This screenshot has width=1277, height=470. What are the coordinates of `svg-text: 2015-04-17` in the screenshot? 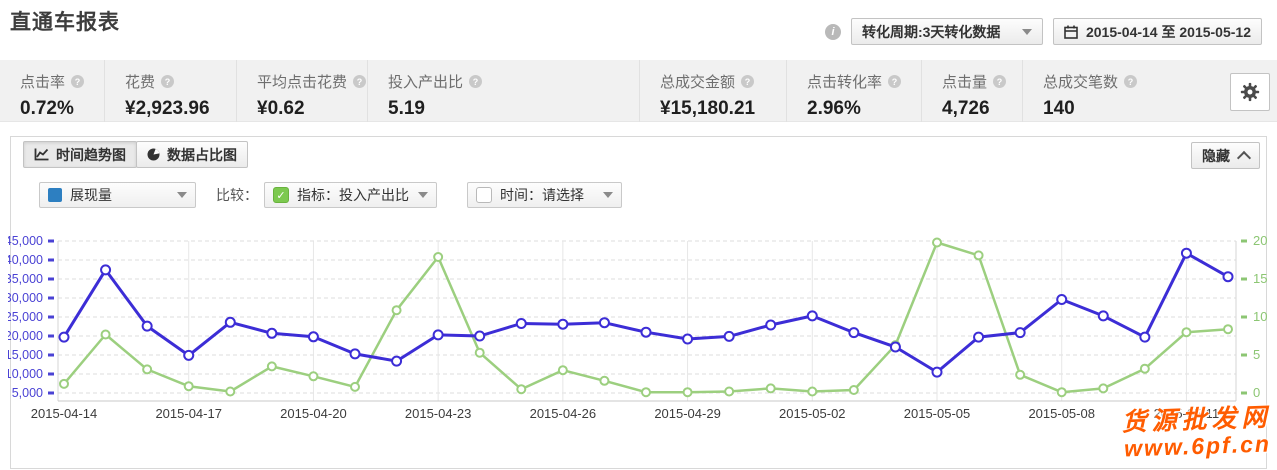 It's located at (188, 413).